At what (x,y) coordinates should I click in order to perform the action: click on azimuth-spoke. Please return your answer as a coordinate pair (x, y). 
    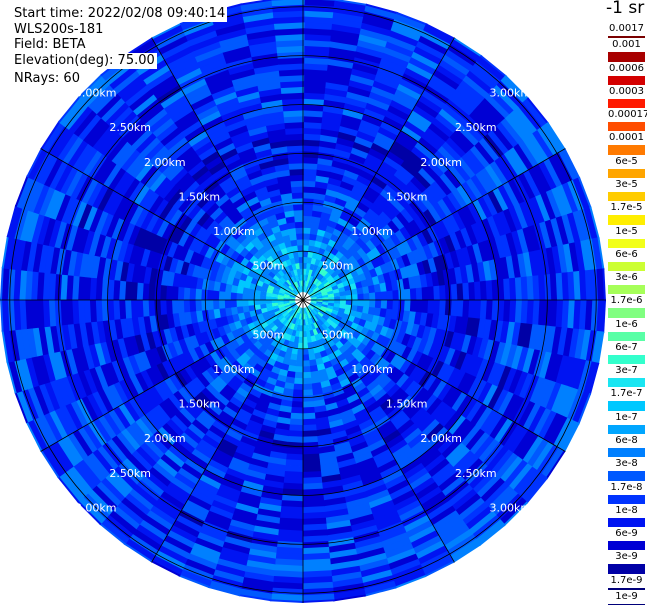
    Looking at the image, I should click on (378, 169).